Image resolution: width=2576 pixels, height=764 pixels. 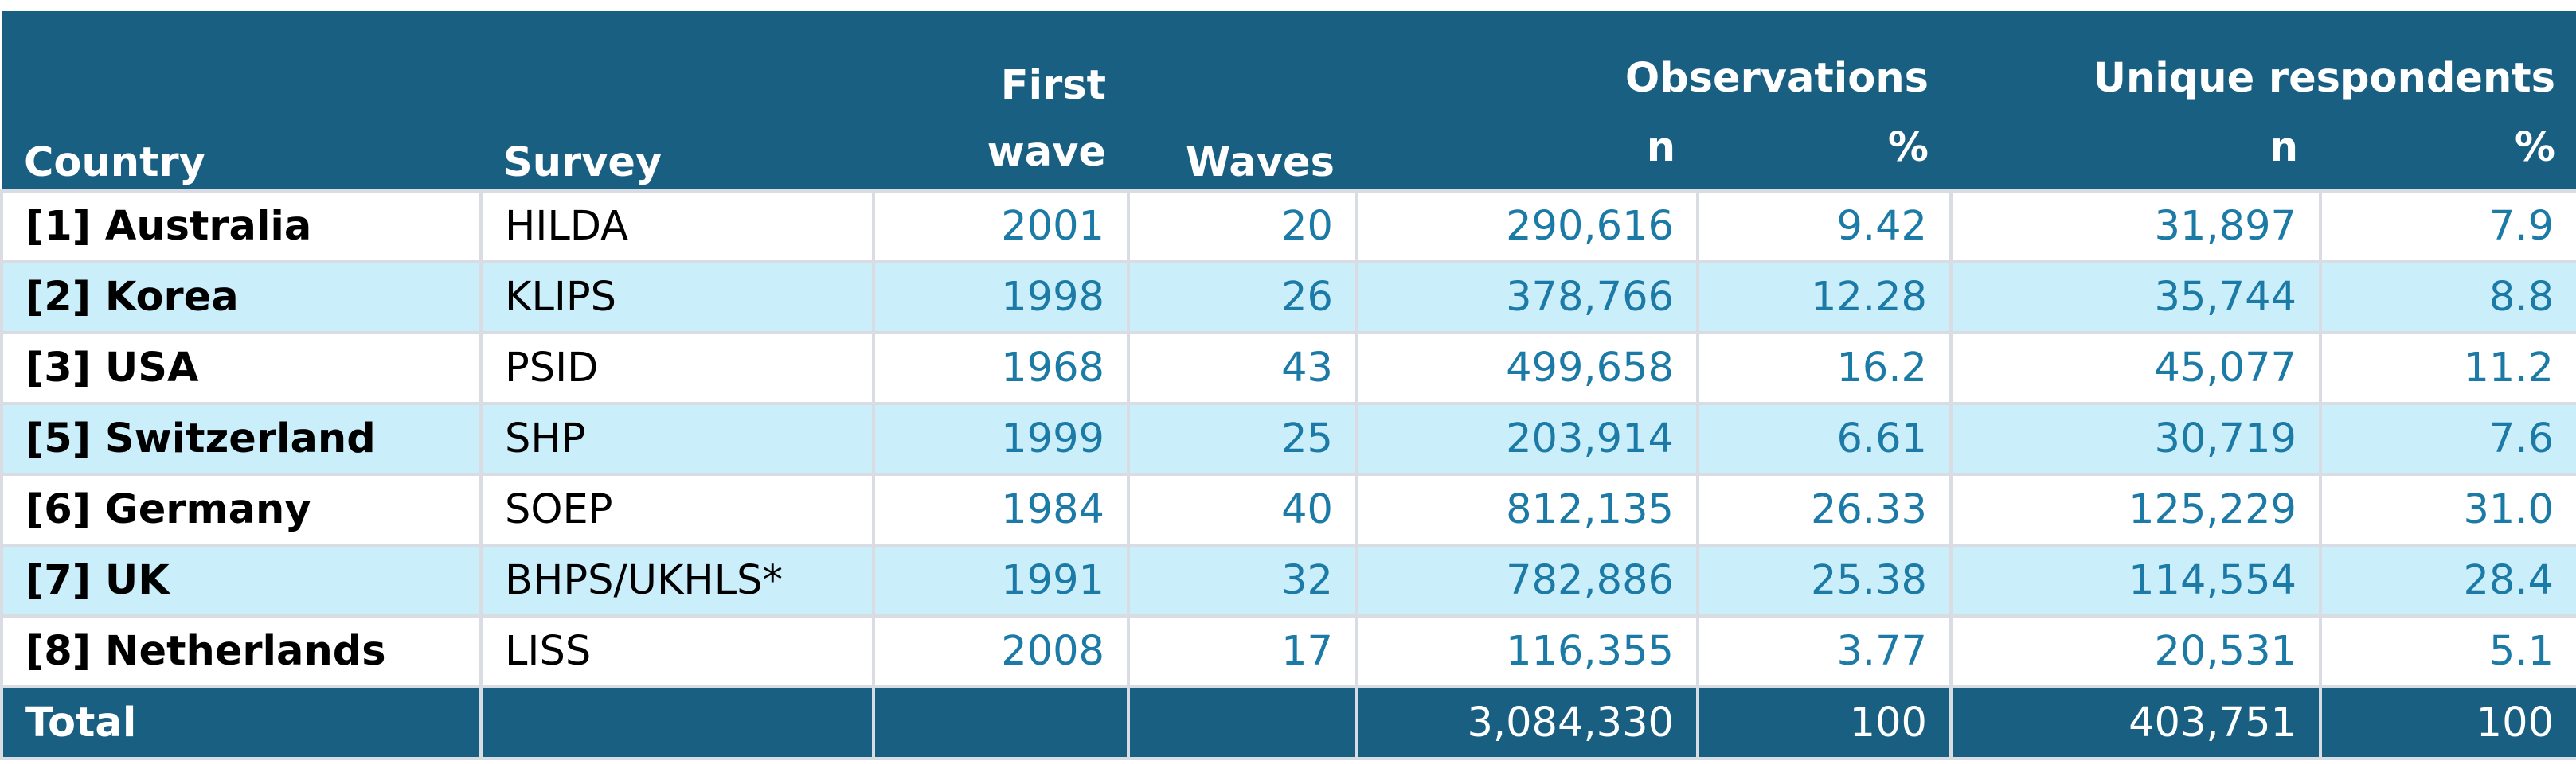 I want to click on ur-pct-cell: 5.1, so click(x=2447, y=651).